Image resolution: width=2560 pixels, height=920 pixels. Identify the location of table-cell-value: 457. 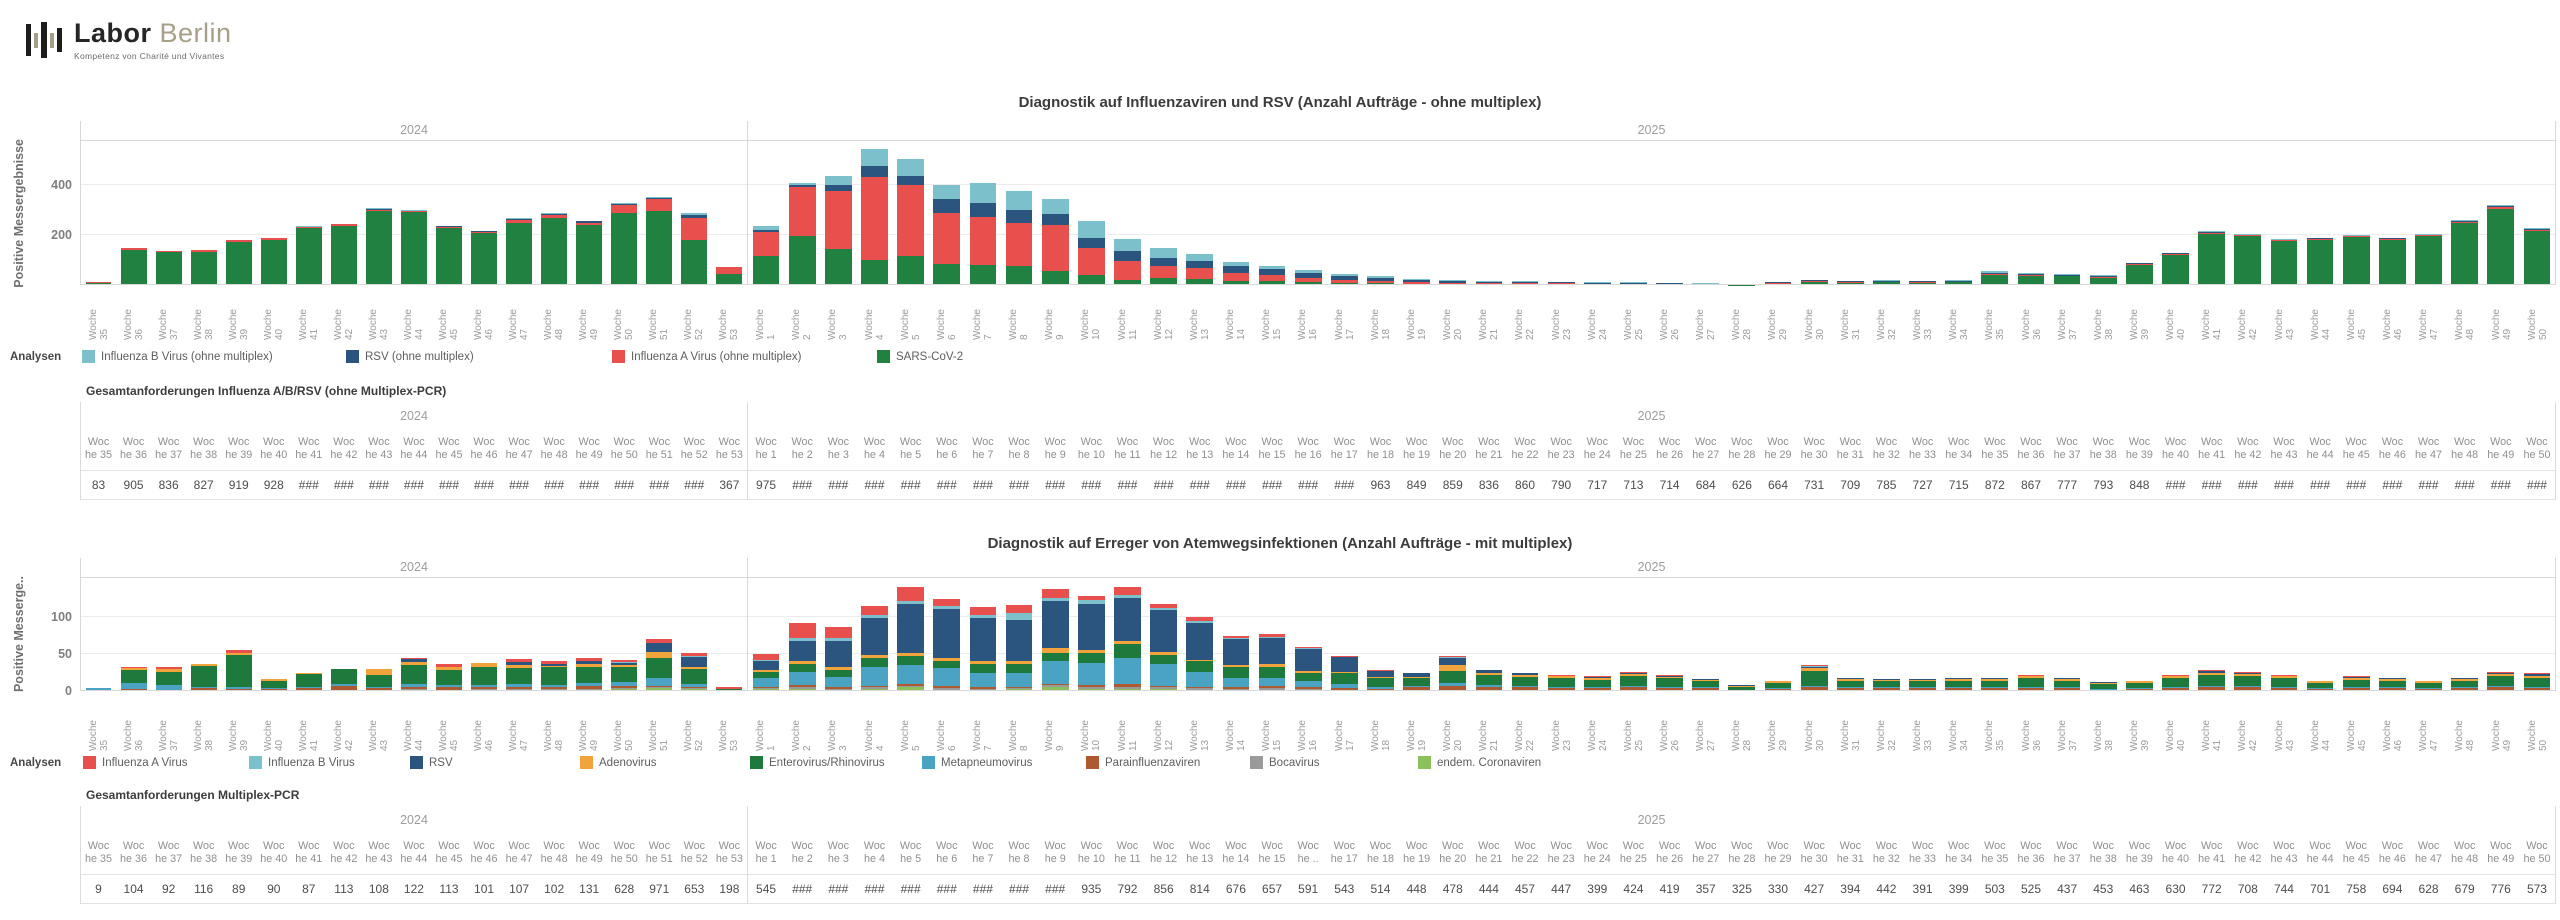
(1525, 889).